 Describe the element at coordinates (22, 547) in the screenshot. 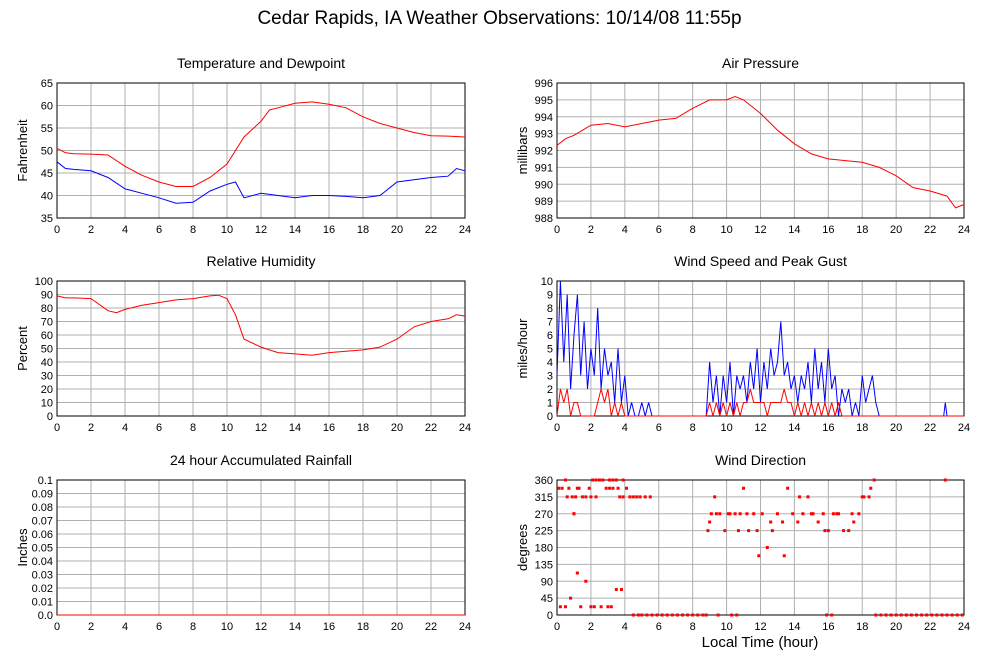

I see `y-axis-label: Inches` at that location.